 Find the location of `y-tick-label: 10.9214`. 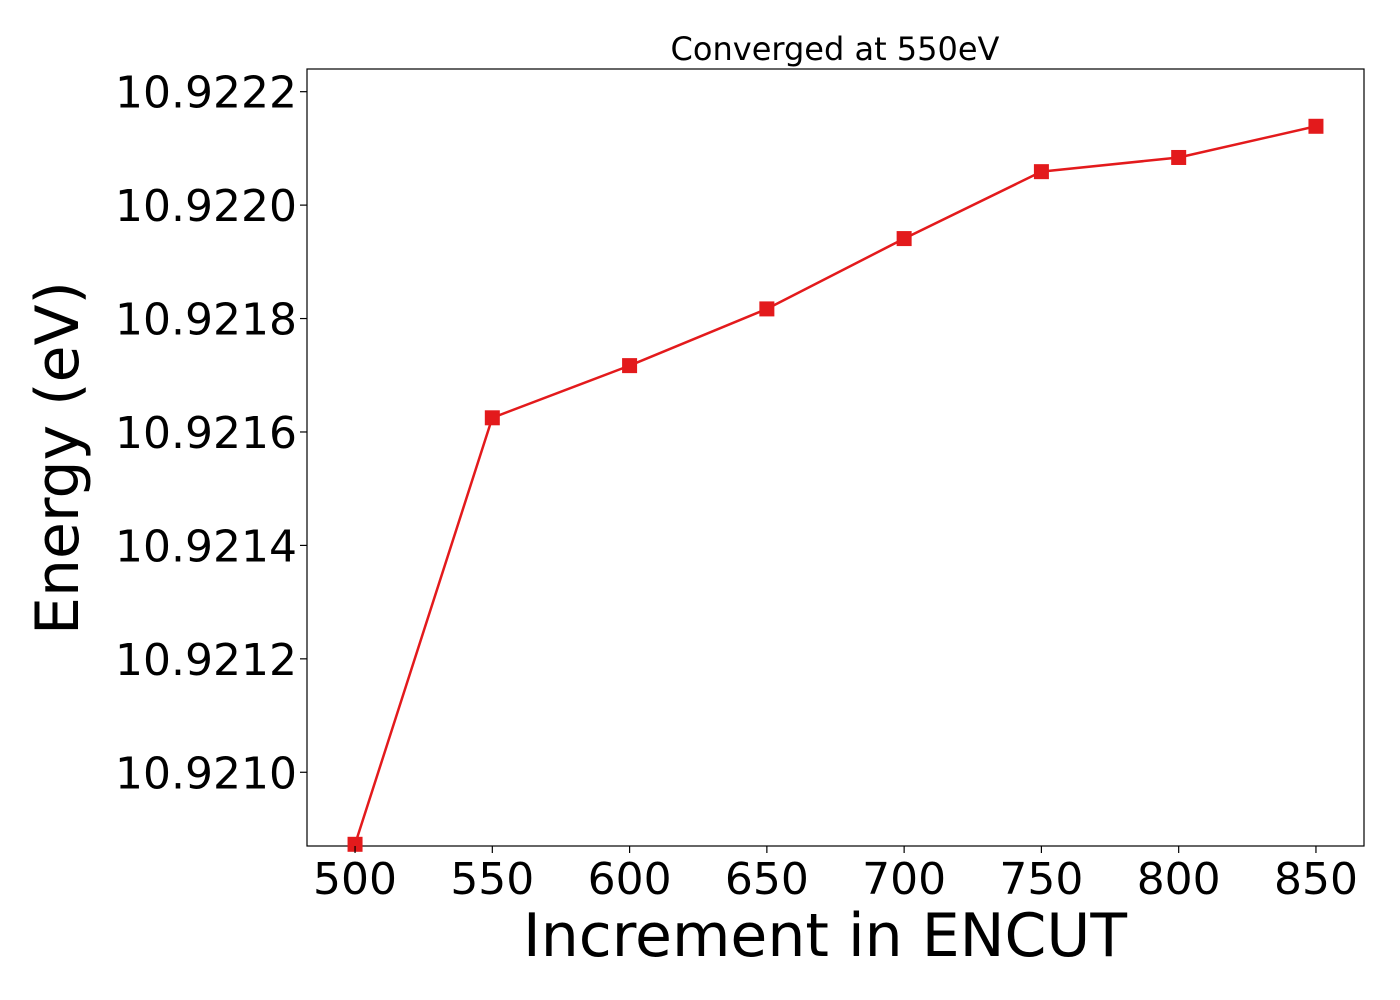

y-tick-label: 10.9214 is located at coordinates (206, 546).